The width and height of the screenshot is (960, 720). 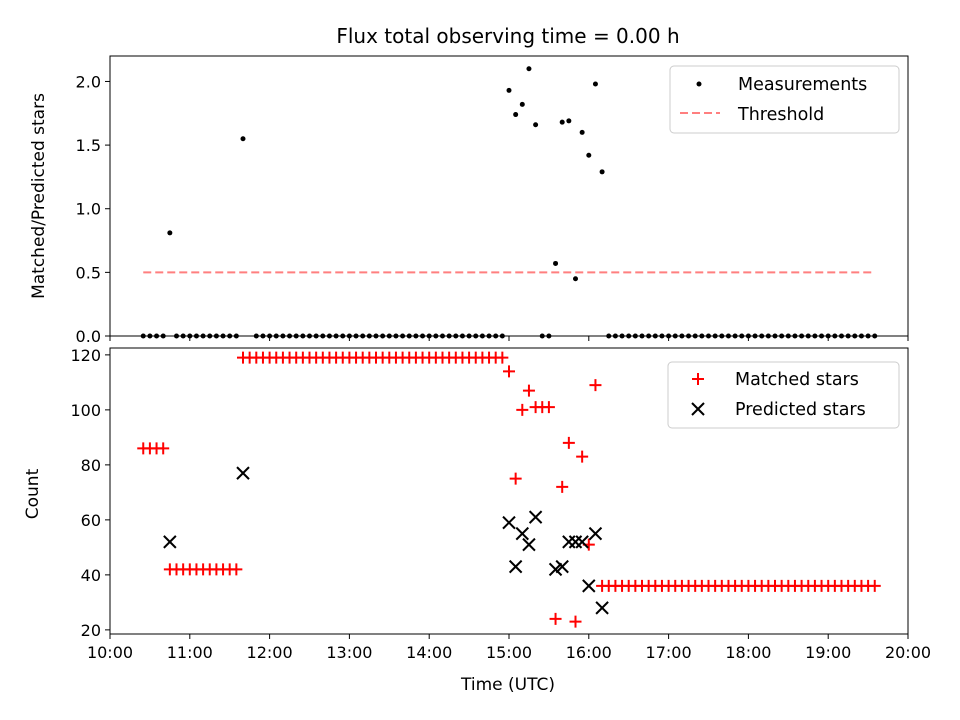 I want to click on legend-predicted-marker, so click(x=698, y=409).